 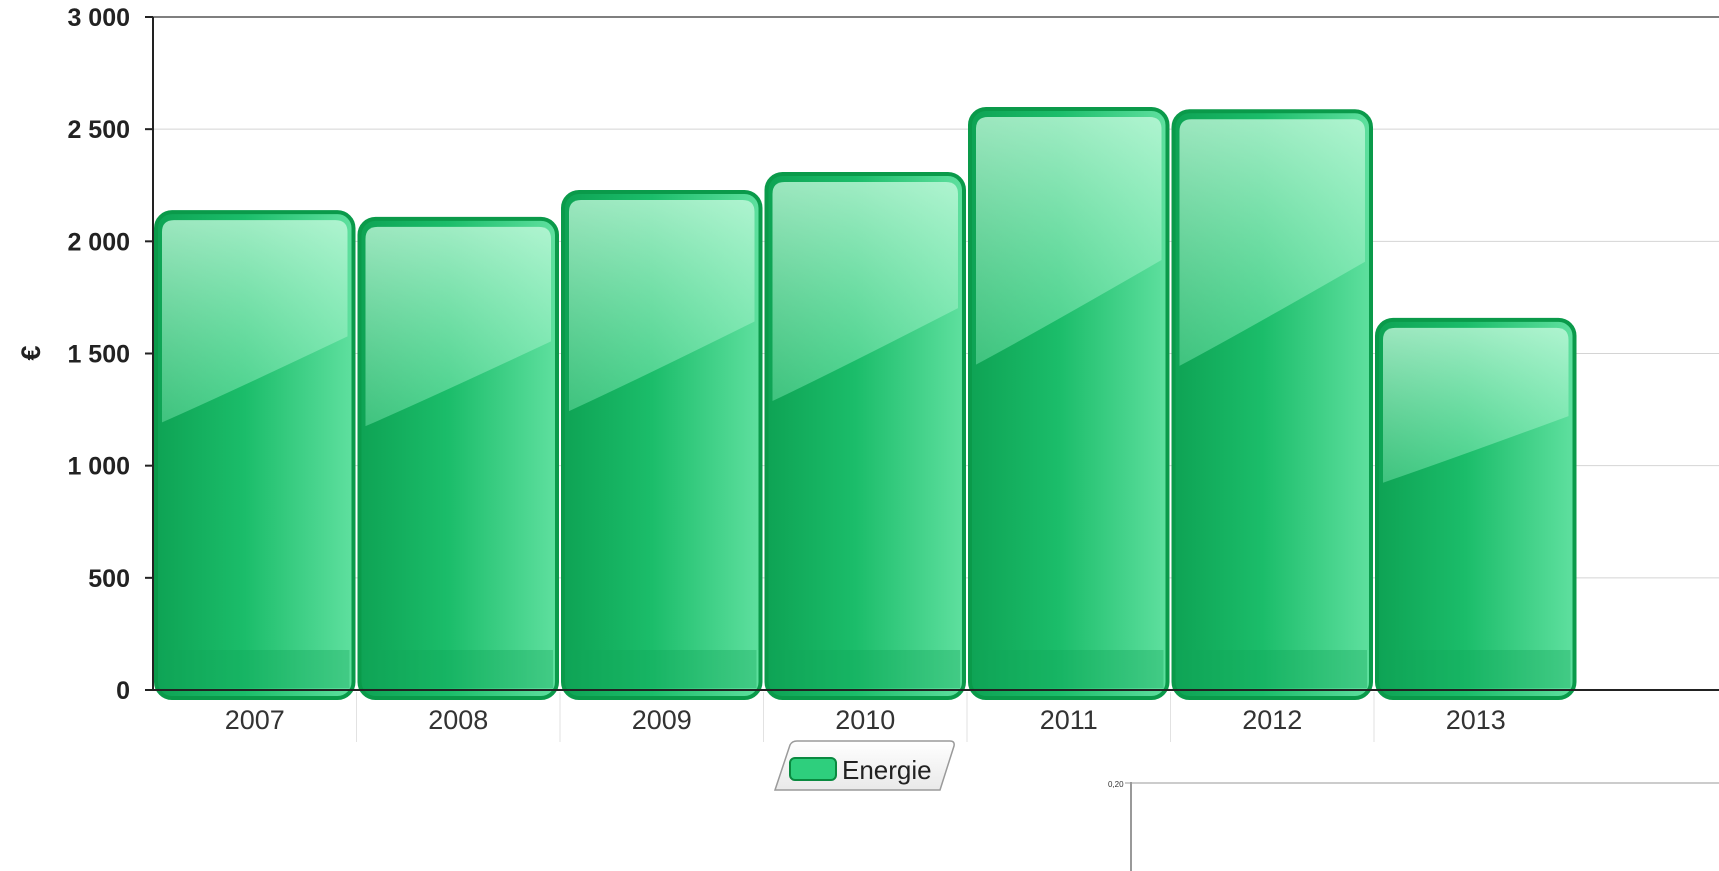 I want to click on inset-chart-fragment: 0,20, so click(x=1413, y=825).